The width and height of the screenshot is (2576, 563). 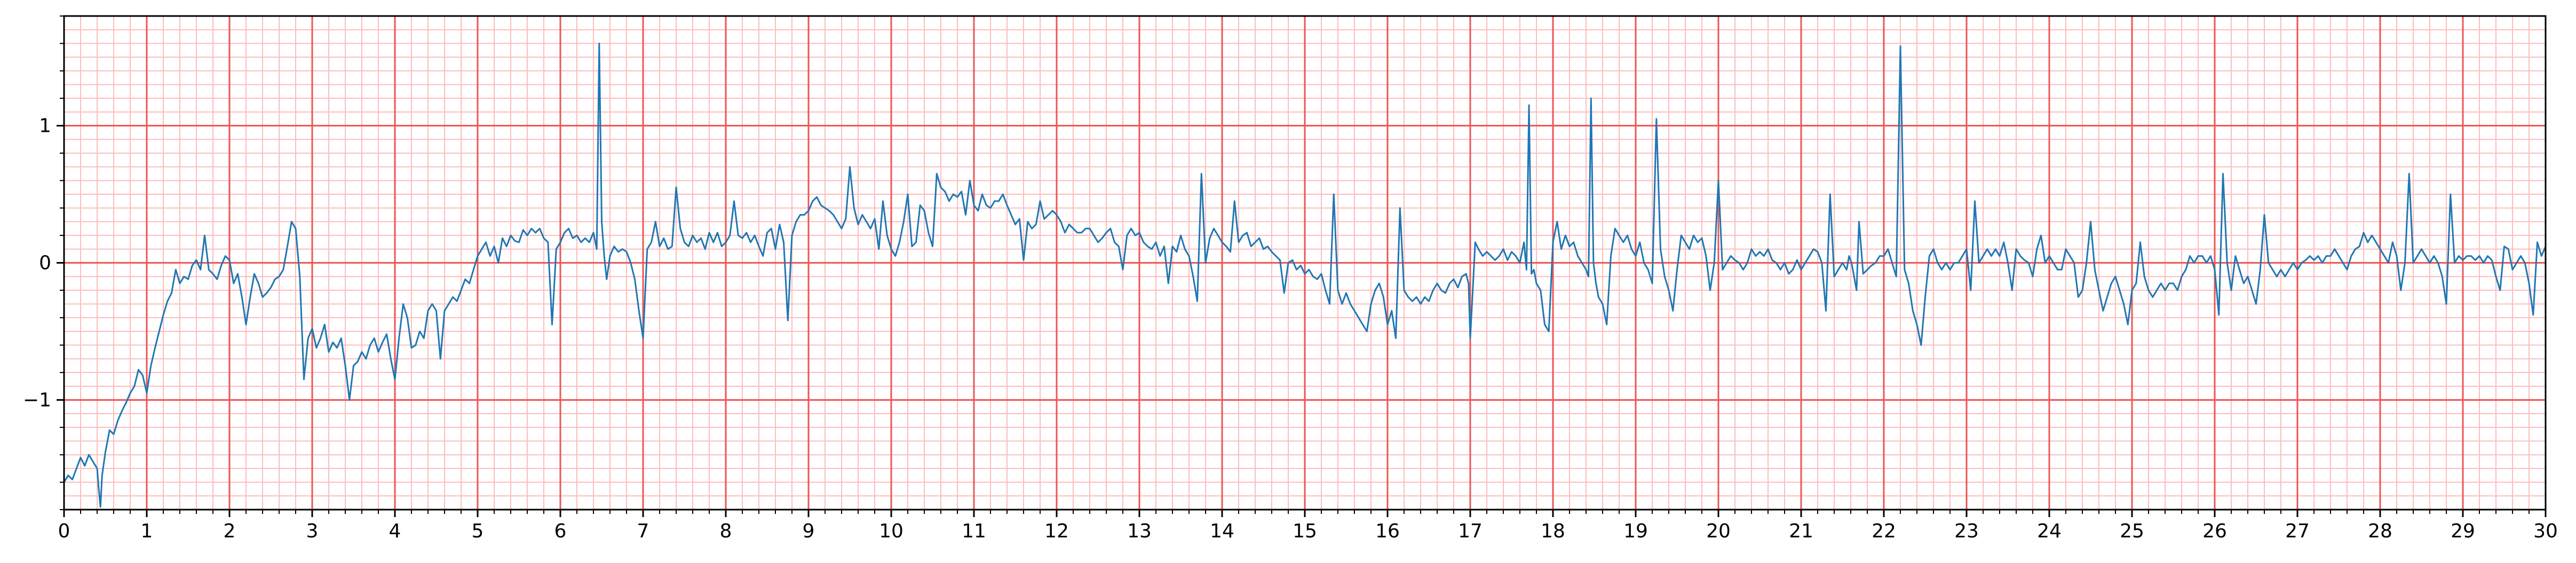 What do you see at coordinates (1635, 531) in the screenshot?
I see `x-tick-label: 19` at bounding box center [1635, 531].